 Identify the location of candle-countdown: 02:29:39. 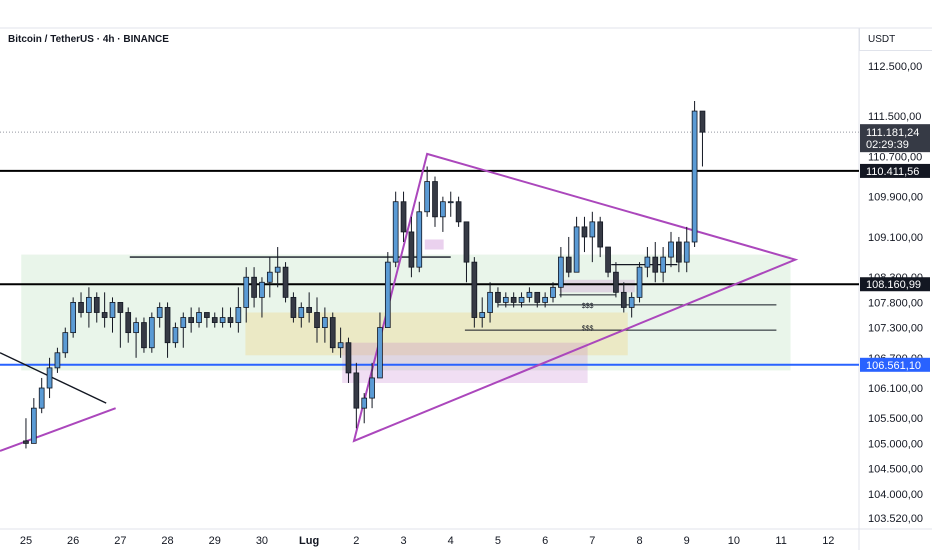
(887, 145).